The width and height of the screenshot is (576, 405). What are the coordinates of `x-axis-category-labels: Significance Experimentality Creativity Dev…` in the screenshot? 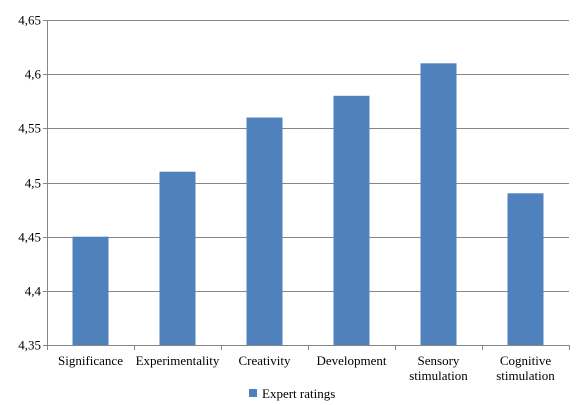 It's located at (306, 368).